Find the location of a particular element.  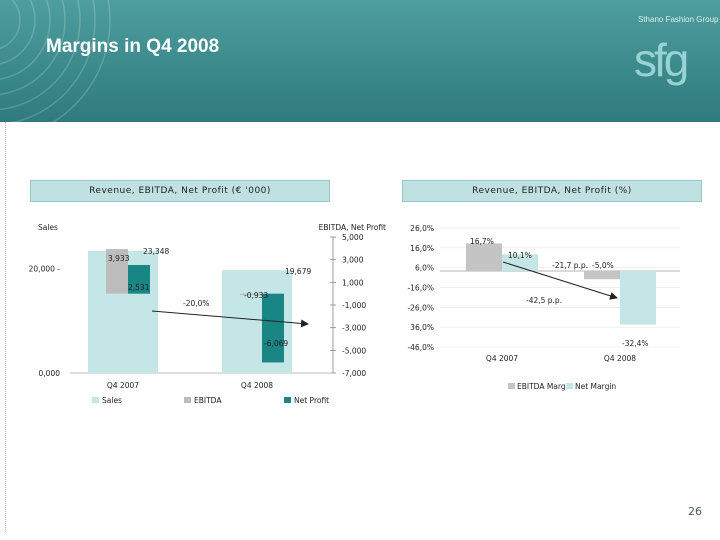

net-margin-value-label: 10,1% is located at coordinates (520, 255).